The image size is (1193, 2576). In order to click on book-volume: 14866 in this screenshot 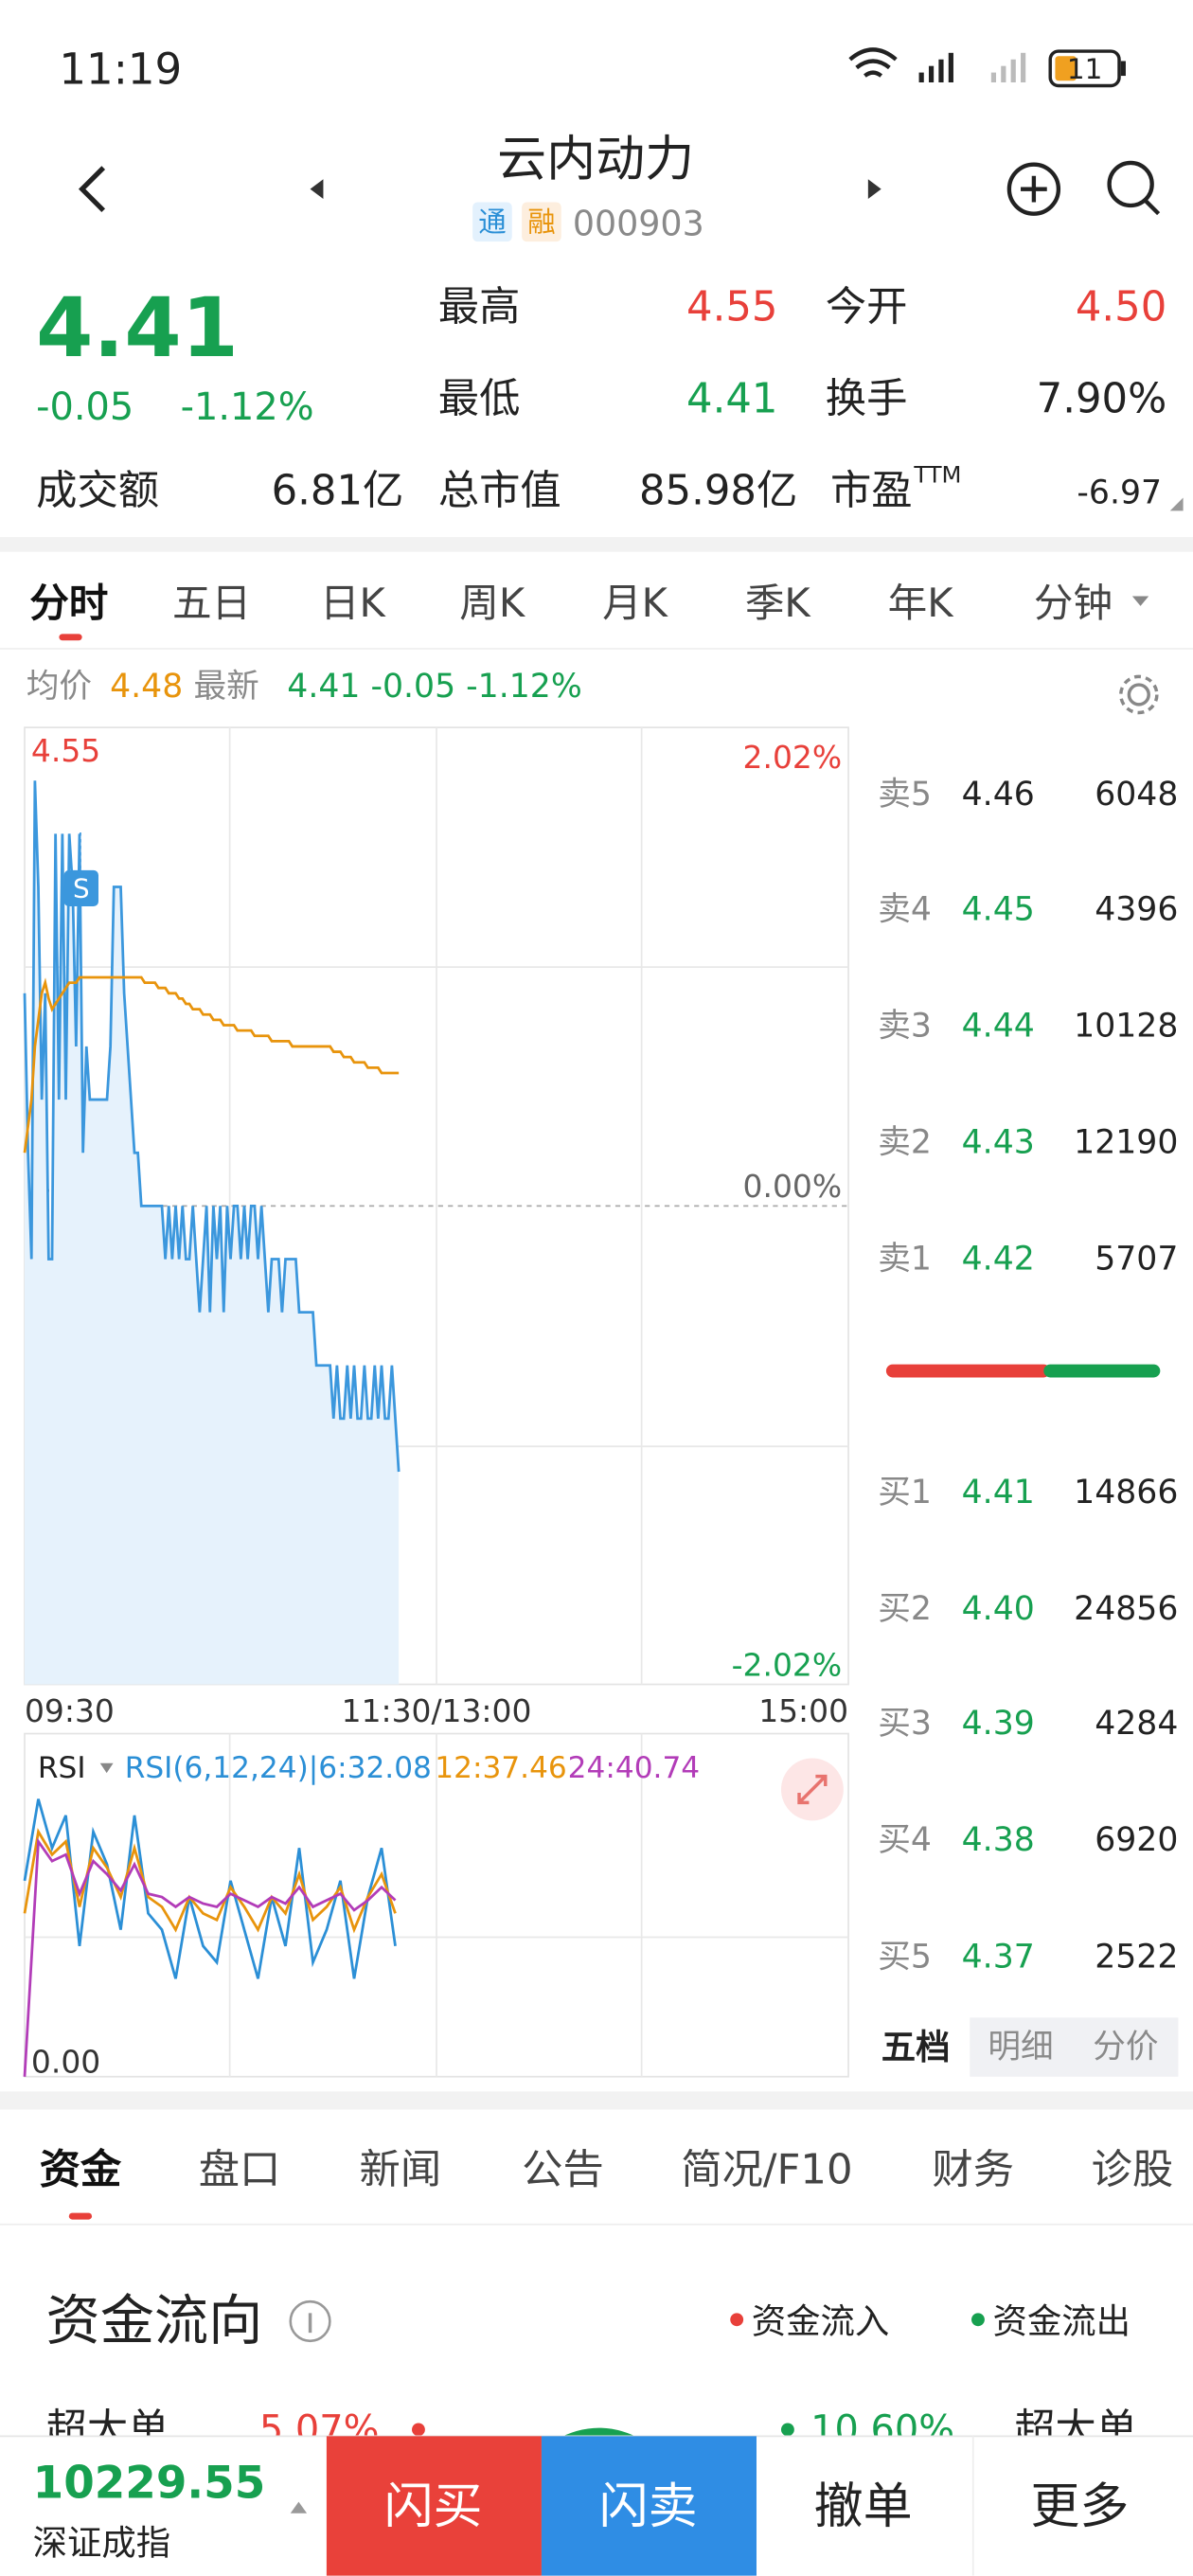, I will do `click(1126, 1493)`.